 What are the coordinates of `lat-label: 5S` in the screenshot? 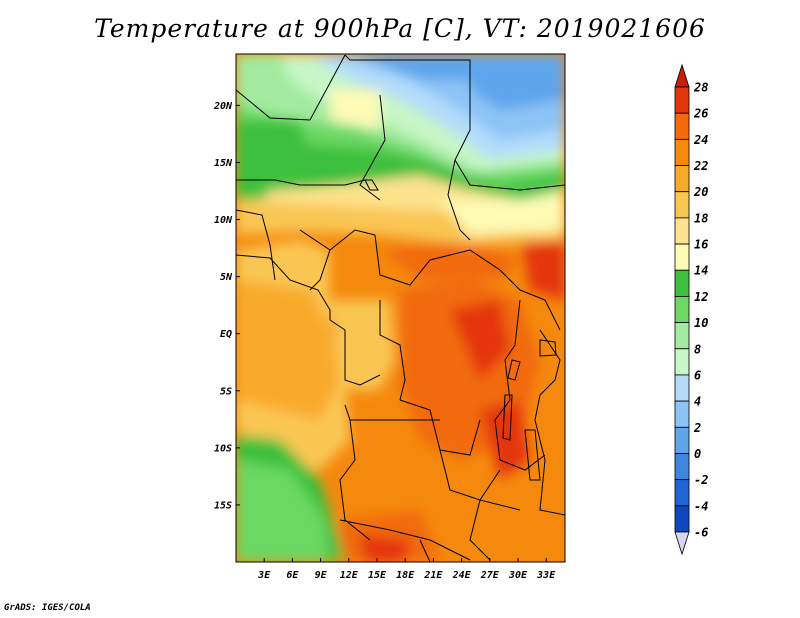 It's located at (226, 391).